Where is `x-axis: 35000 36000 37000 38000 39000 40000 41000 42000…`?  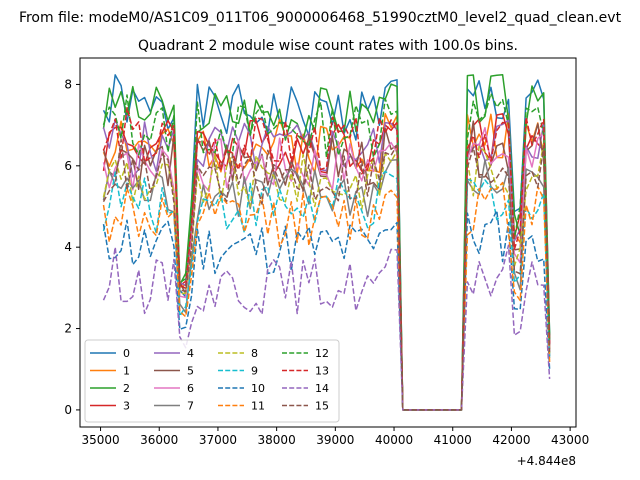 x-axis: 35000 36000 37000 38000 39000 40000 41000 42000… is located at coordinates (335, 437).